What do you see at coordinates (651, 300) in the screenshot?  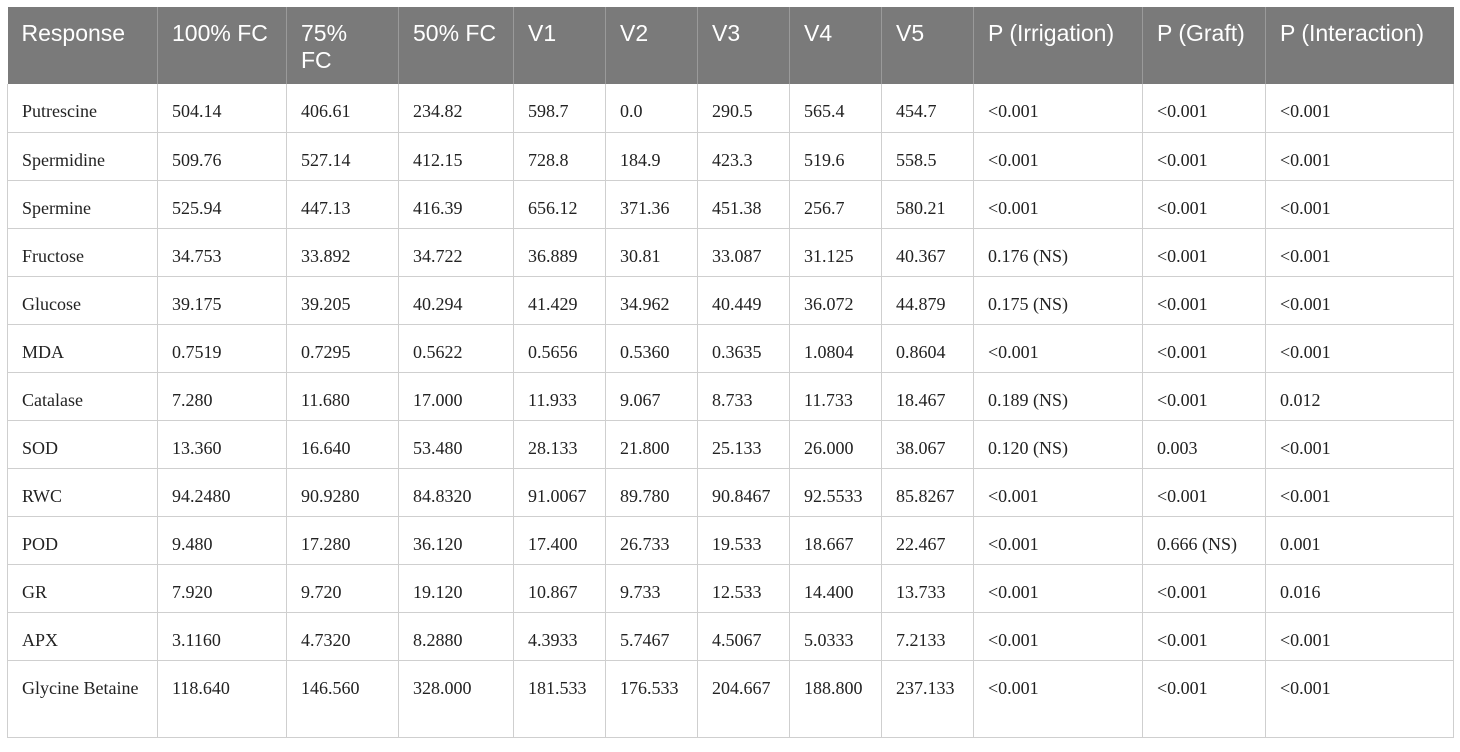 I see `table-cell: 34.962` at bounding box center [651, 300].